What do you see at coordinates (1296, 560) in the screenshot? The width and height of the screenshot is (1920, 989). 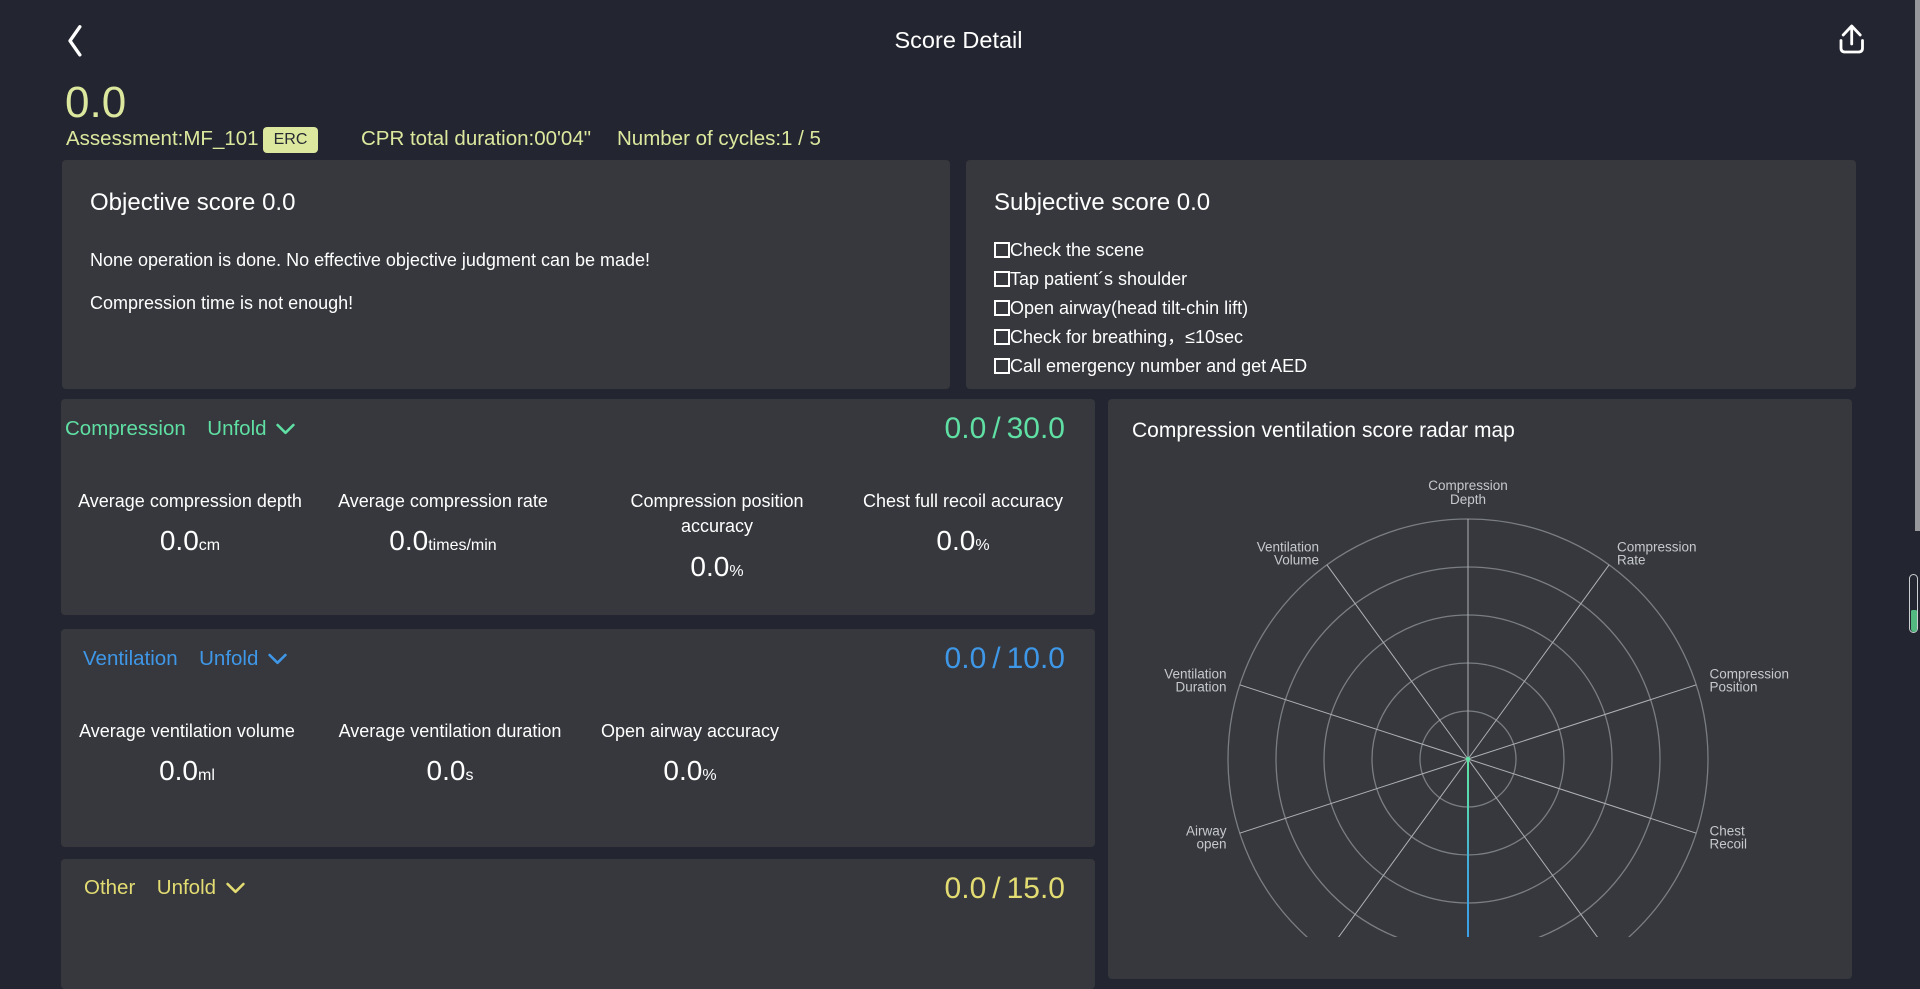 I see `svg-text: Volume` at bounding box center [1296, 560].